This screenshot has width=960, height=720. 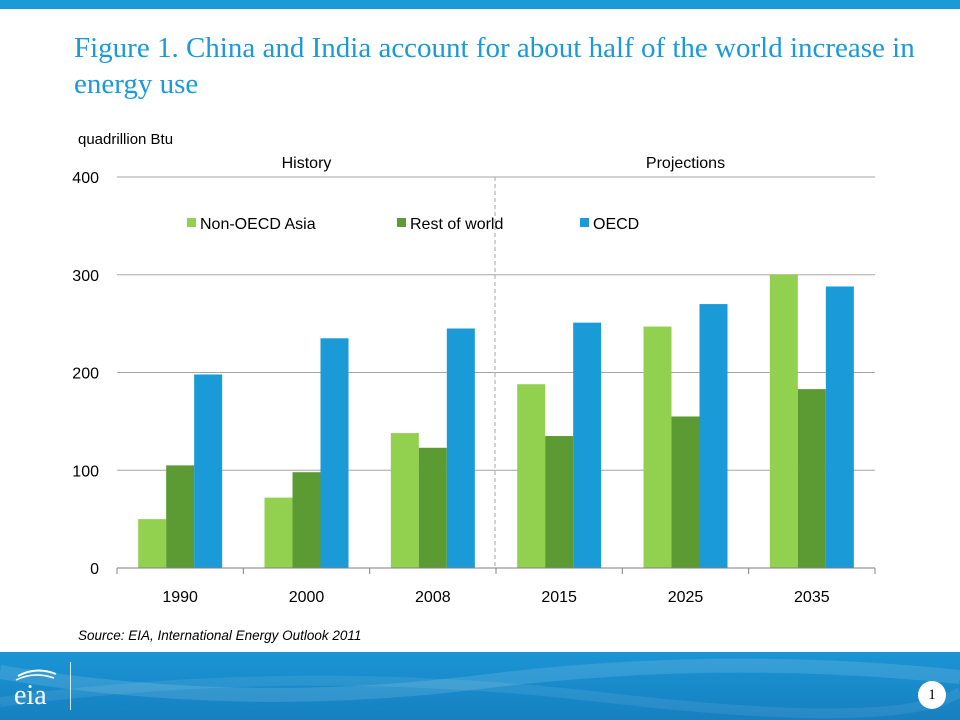 What do you see at coordinates (307, 597) in the screenshot?
I see `x-tick-label: 2000` at bounding box center [307, 597].